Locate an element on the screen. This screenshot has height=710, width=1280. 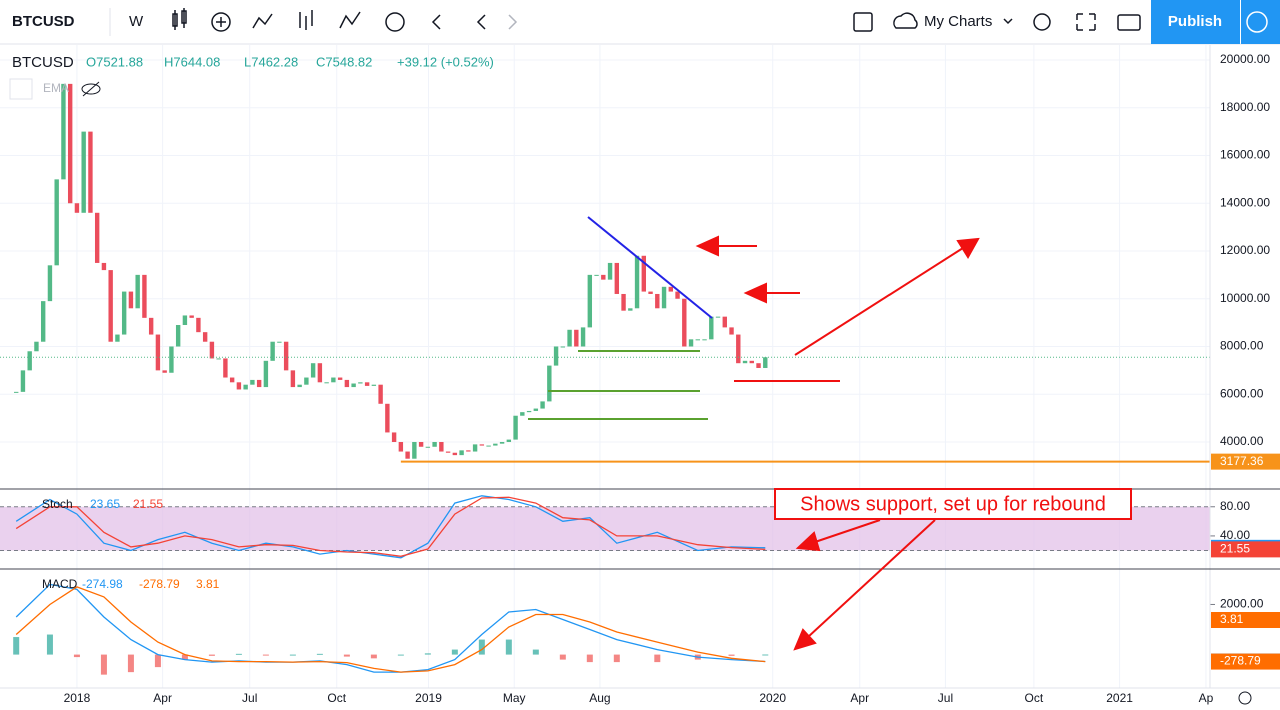
price-tag is located at coordinates (1245, 620).